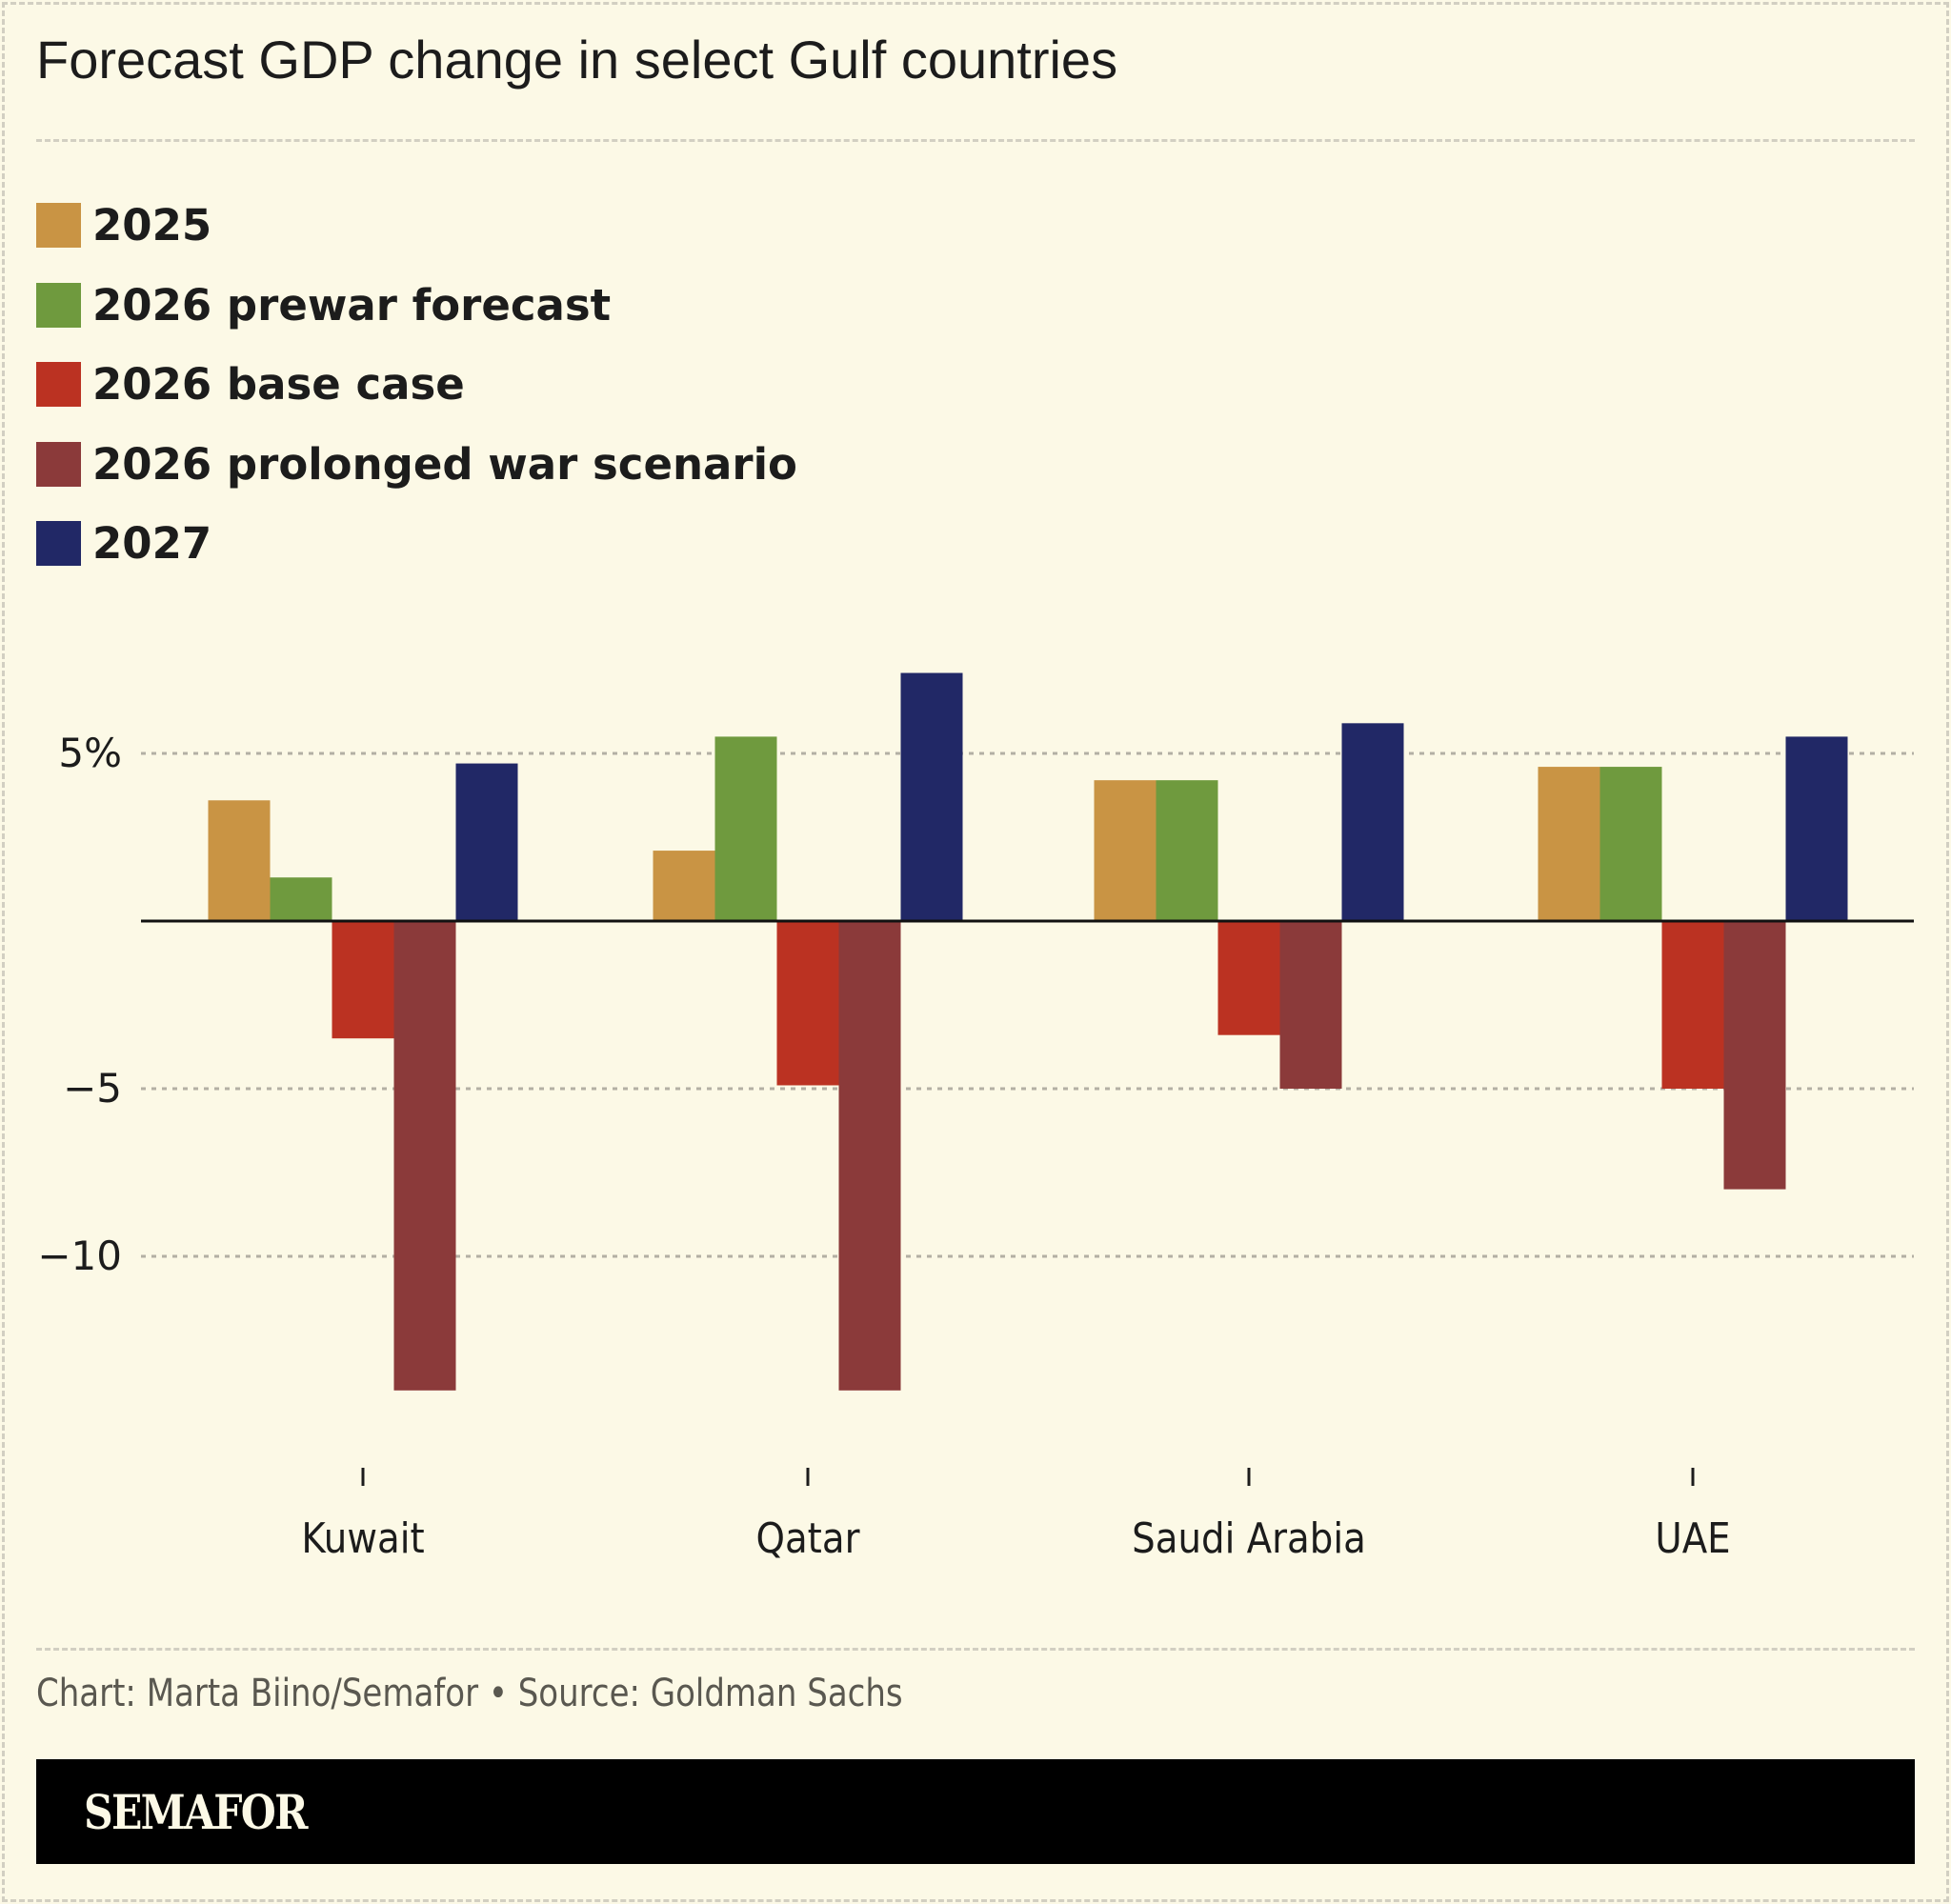 This screenshot has height=1904, width=1951. What do you see at coordinates (196, 1812) in the screenshot?
I see `brand-logo: SEMAFOR` at bounding box center [196, 1812].